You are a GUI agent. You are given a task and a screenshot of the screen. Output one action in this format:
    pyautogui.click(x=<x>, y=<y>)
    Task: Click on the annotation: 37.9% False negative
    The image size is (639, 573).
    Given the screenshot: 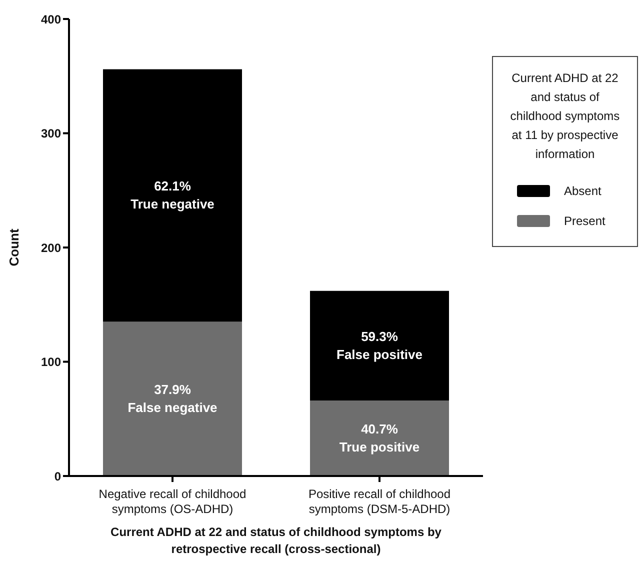 What is the action you would take?
    pyautogui.click(x=173, y=398)
    